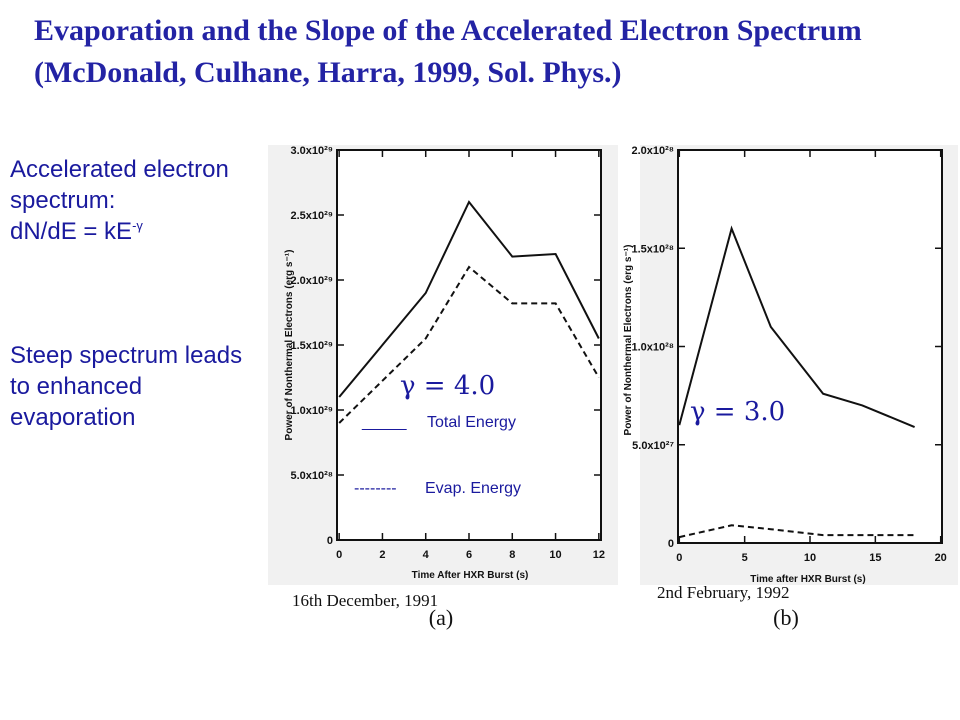  I want to click on chart-b-y-tick-label: 0, so click(671, 544).